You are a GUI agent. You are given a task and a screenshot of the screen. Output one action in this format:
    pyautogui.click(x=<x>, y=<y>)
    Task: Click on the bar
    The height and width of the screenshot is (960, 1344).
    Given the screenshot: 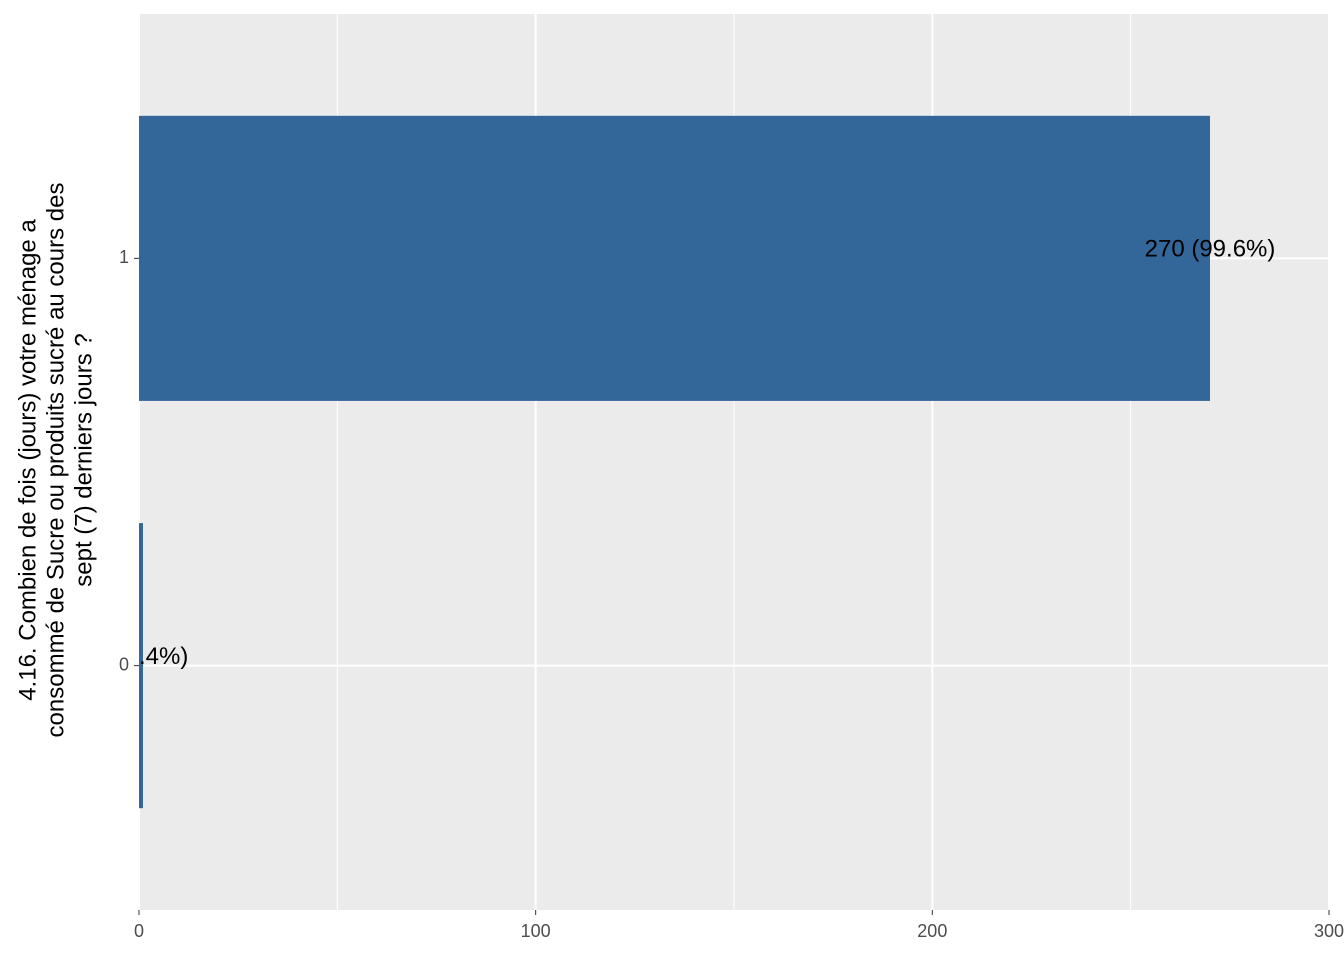 What is the action you would take?
    pyautogui.click(x=141, y=666)
    